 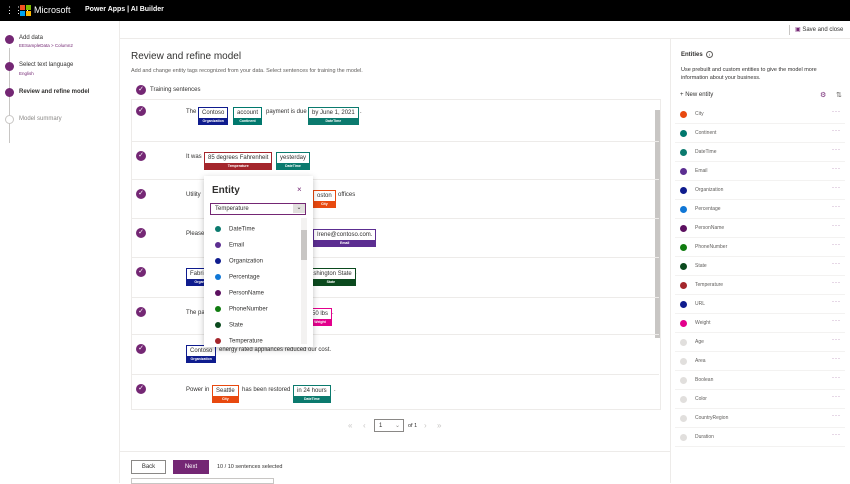 I want to click on first-page-icon: «, so click(x=350, y=425).